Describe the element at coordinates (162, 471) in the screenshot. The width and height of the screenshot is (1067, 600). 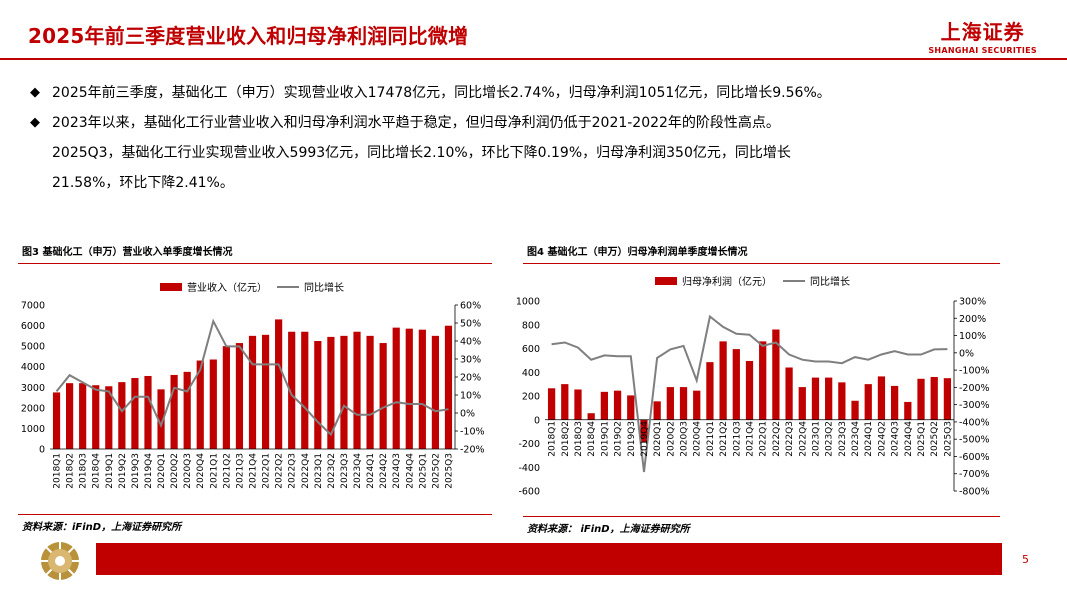
I see `x-tick-label: 2020Q1` at that location.